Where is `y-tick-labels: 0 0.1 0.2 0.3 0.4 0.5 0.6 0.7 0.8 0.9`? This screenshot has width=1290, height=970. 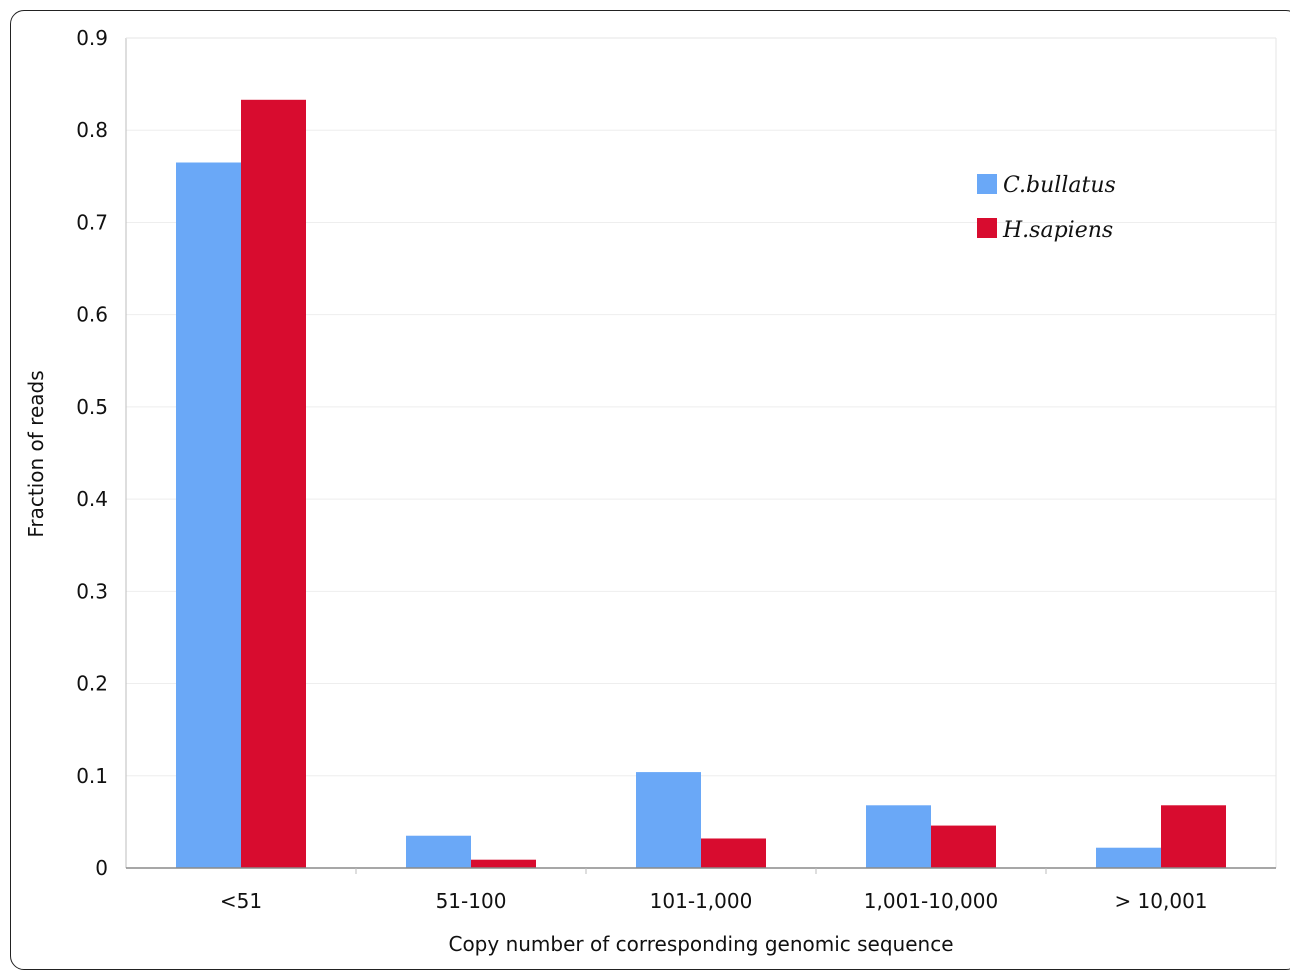 y-tick-labels: 0 0.1 0.2 0.3 0.4 0.5 0.6 0.7 0.8 0.9 is located at coordinates (92, 453).